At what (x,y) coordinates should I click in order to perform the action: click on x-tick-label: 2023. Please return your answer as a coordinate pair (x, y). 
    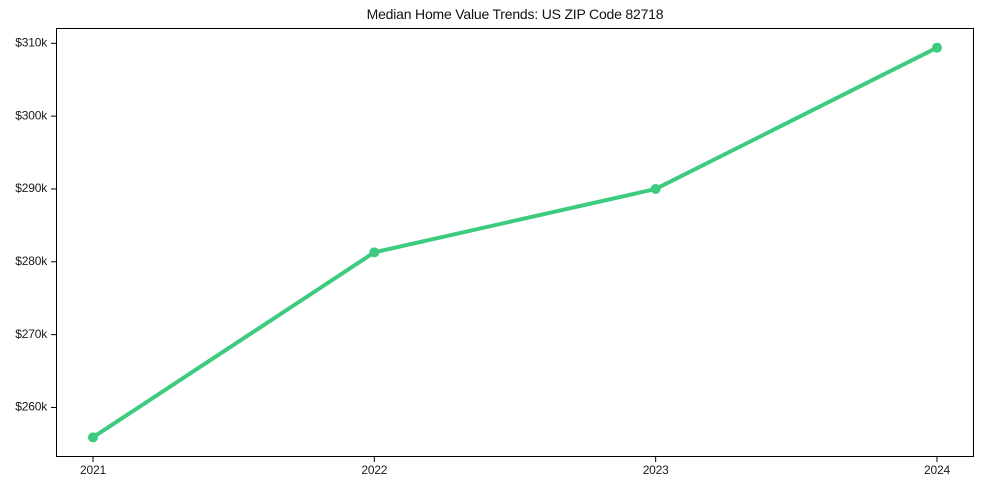
    Looking at the image, I should click on (656, 470).